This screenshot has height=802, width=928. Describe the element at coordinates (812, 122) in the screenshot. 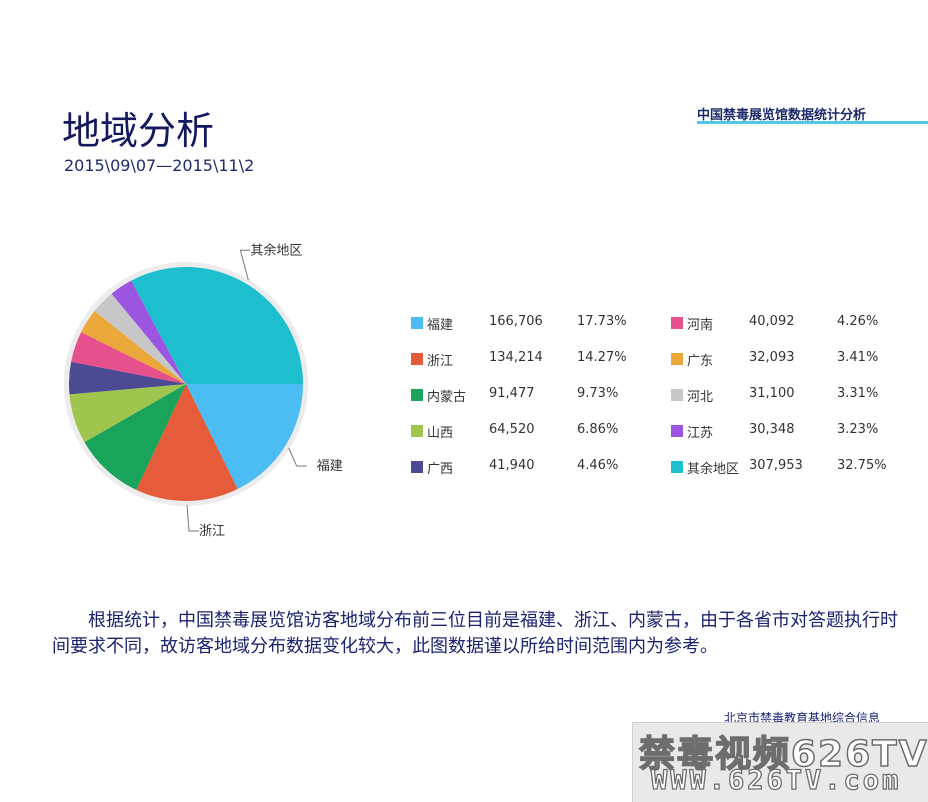

I see `header-accent-line` at that location.